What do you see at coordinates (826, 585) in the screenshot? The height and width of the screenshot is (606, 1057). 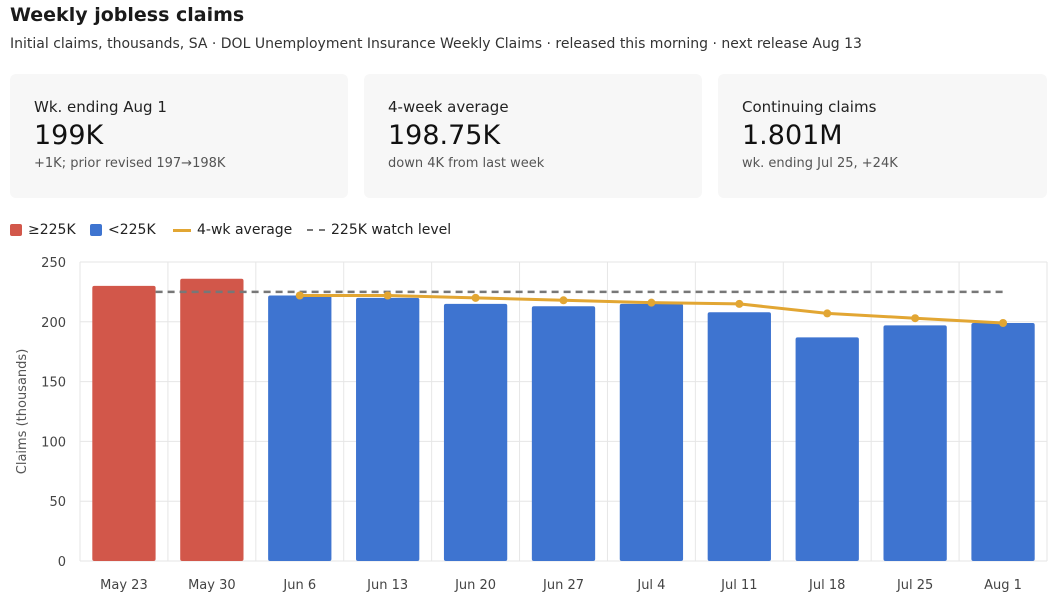 I see `x-tick-label: Jul 18` at bounding box center [826, 585].